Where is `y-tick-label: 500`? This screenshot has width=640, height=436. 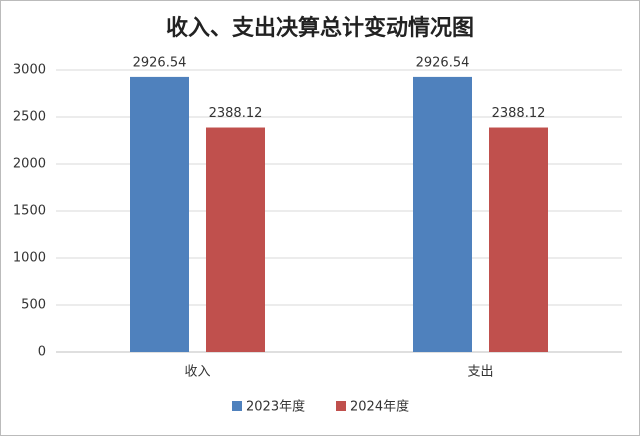
y-tick-label: 500 is located at coordinates (33, 305).